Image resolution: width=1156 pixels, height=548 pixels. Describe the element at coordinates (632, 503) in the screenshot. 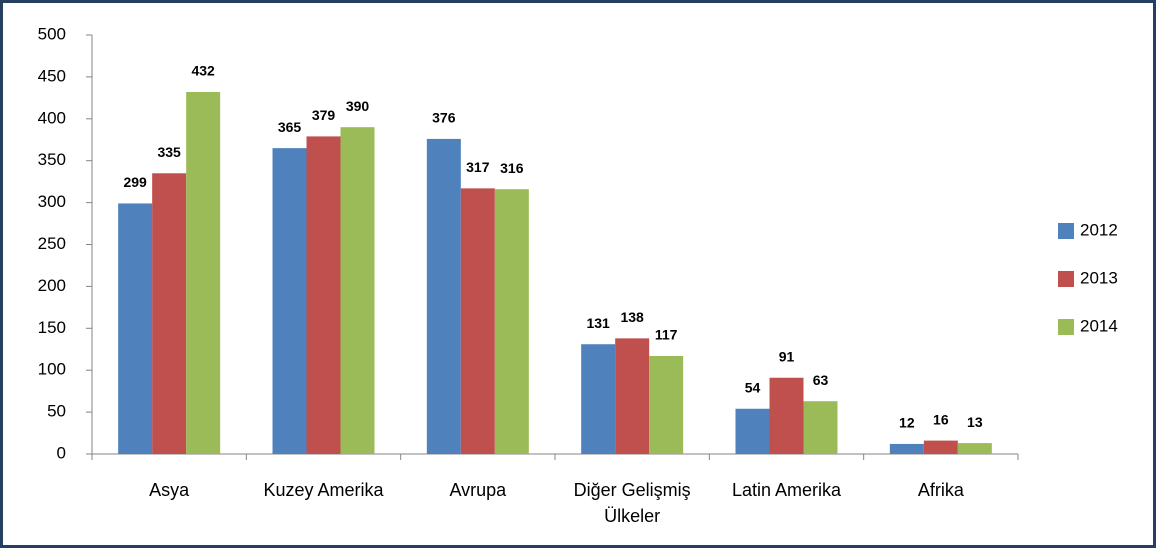

I see `x-tick-label: Diğer Gelişmiş Ülkeler` at that location.